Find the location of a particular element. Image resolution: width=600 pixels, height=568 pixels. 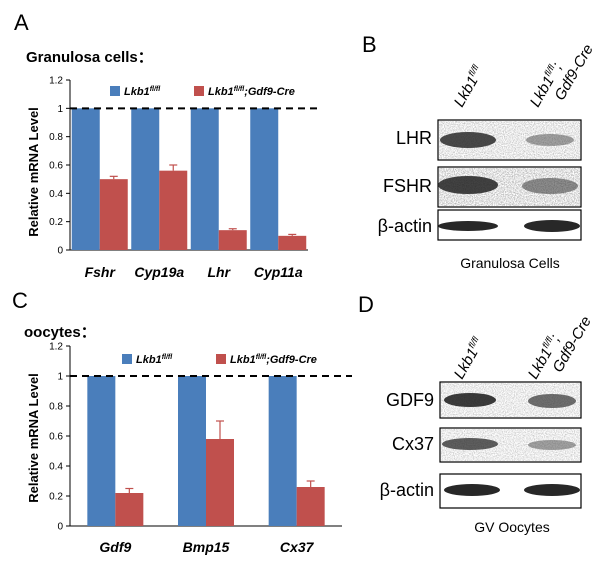

chart-a-title: Granulosa cells： is located at coordinates (89, 57).